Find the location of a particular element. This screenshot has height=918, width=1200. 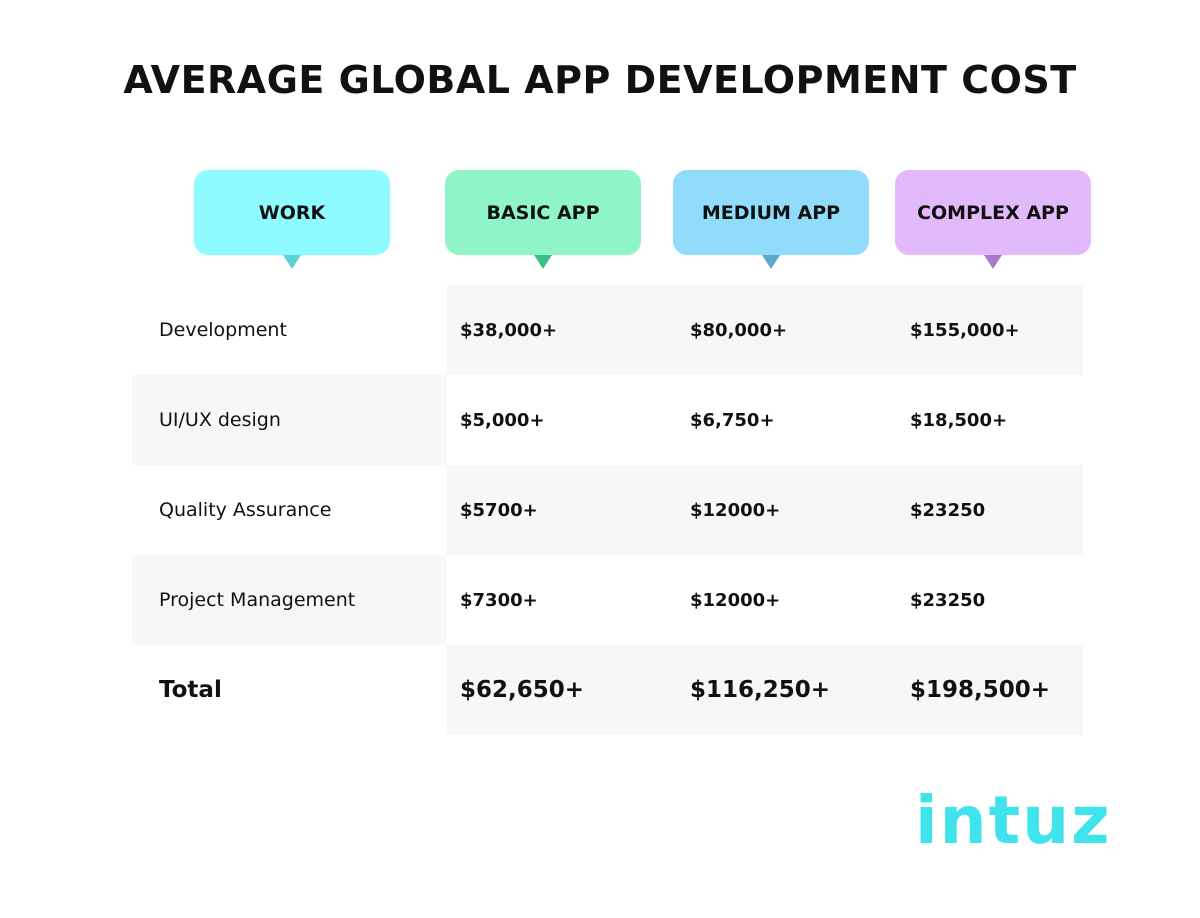

cost-cell: $5700+ is located at coordinates (562, 510).